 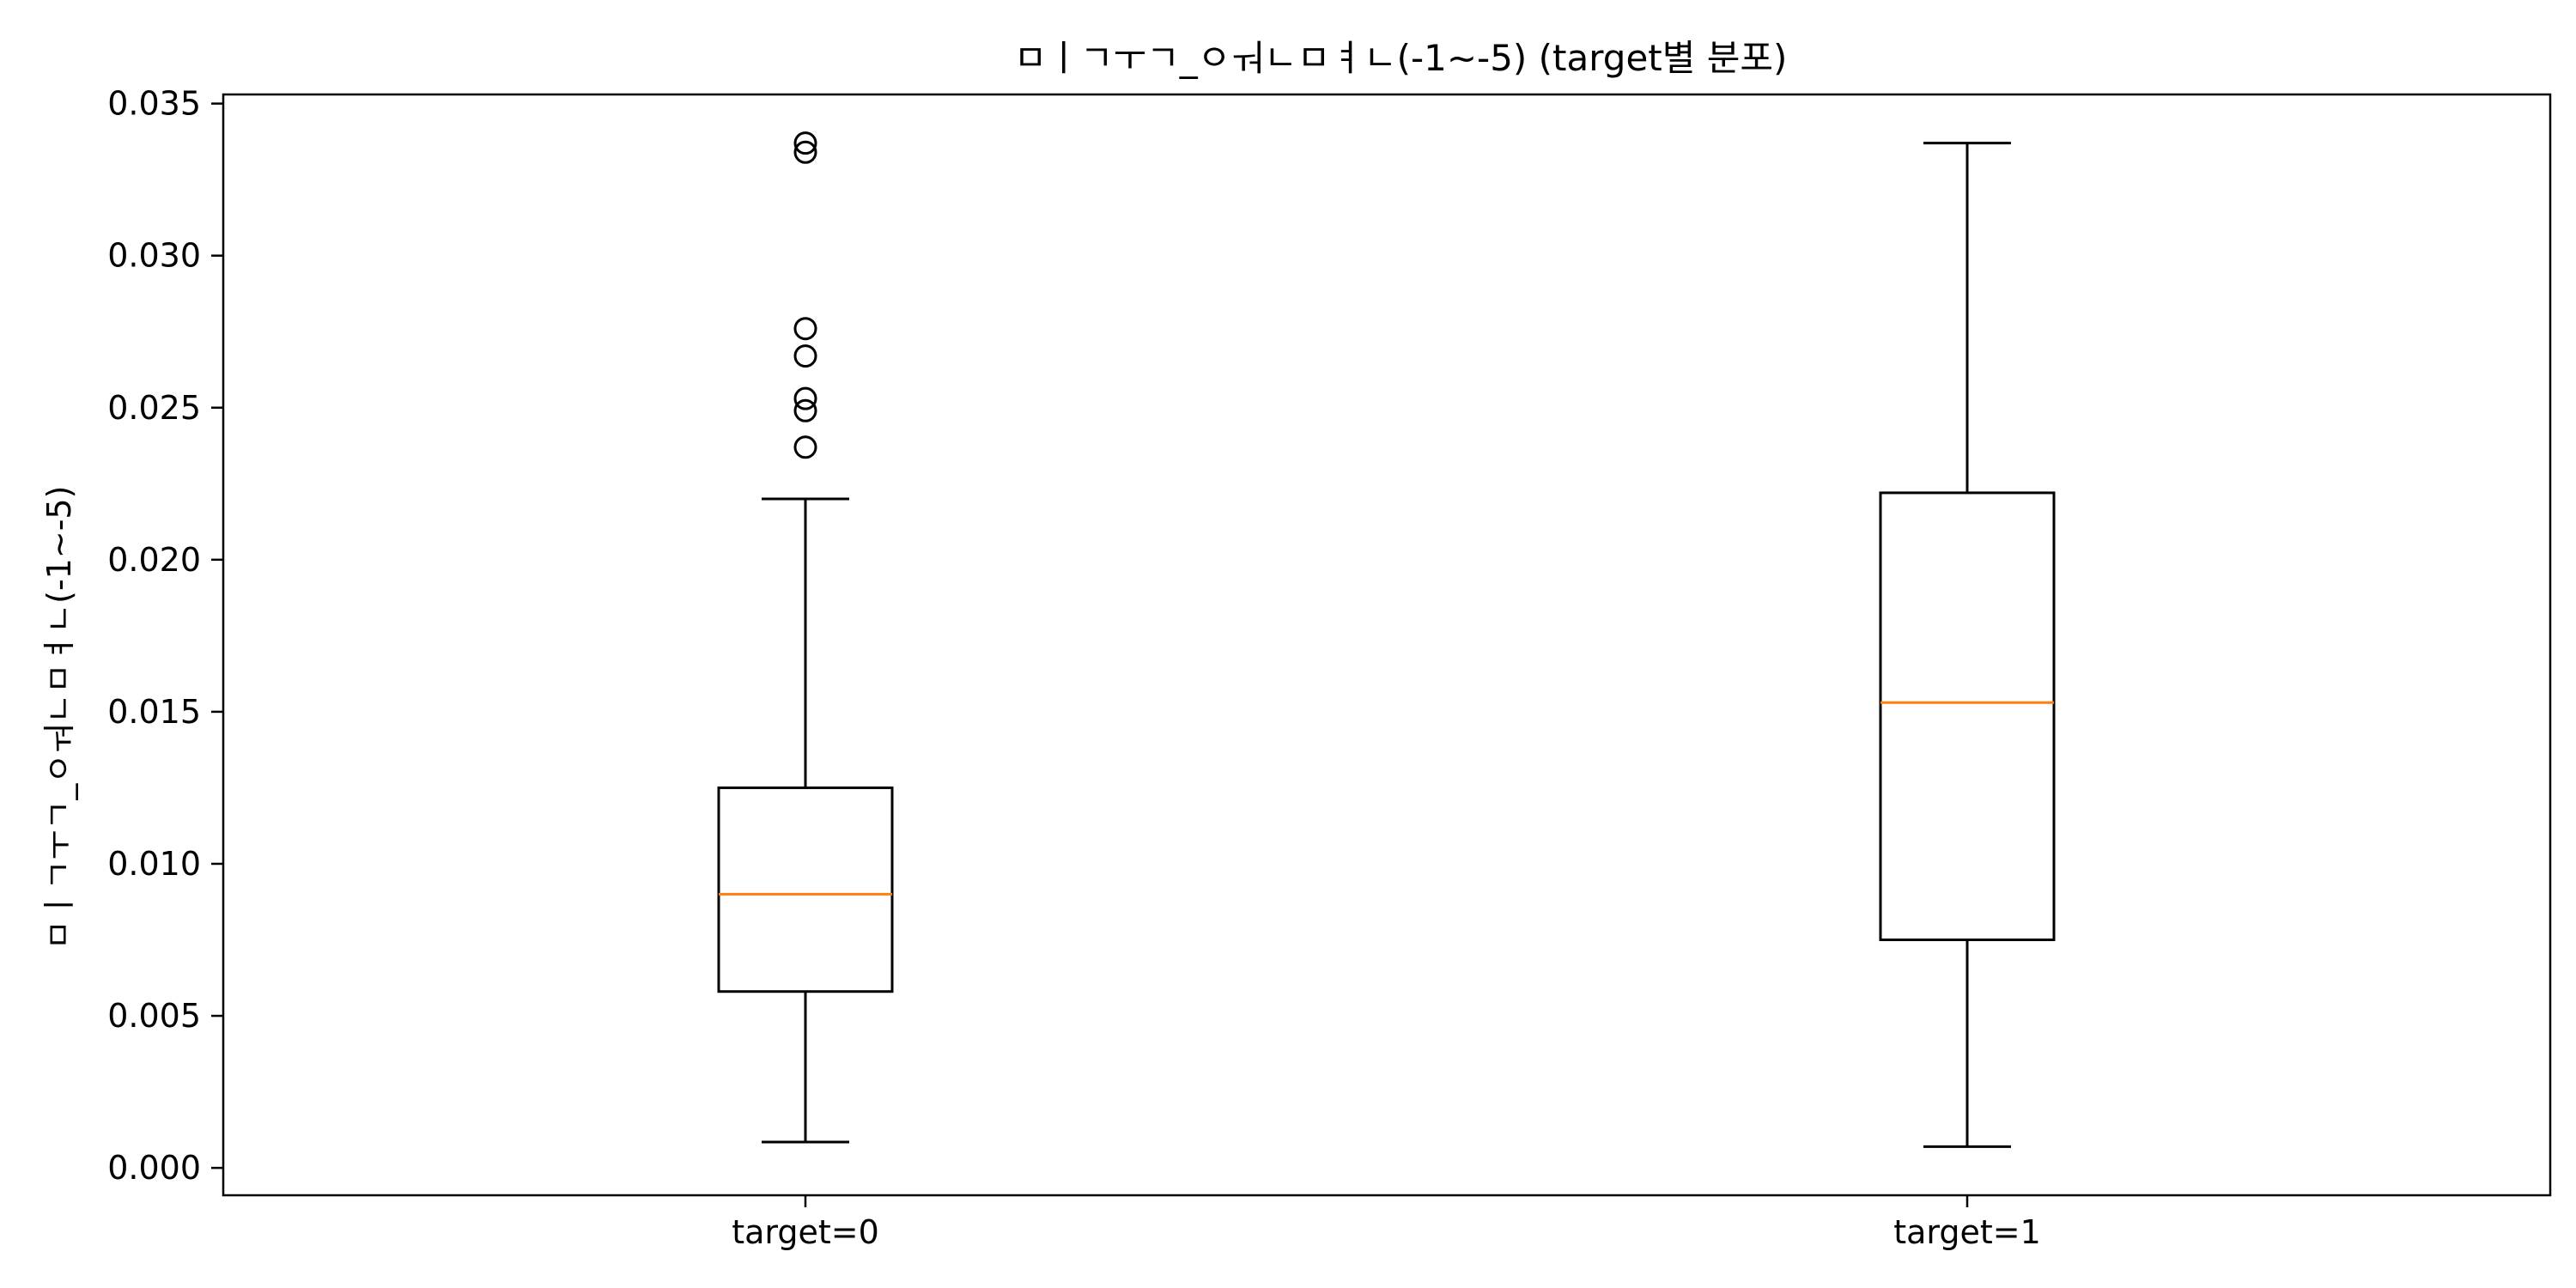 I want to click on y-tick-label: 0.025, so click(x=154, y=408).